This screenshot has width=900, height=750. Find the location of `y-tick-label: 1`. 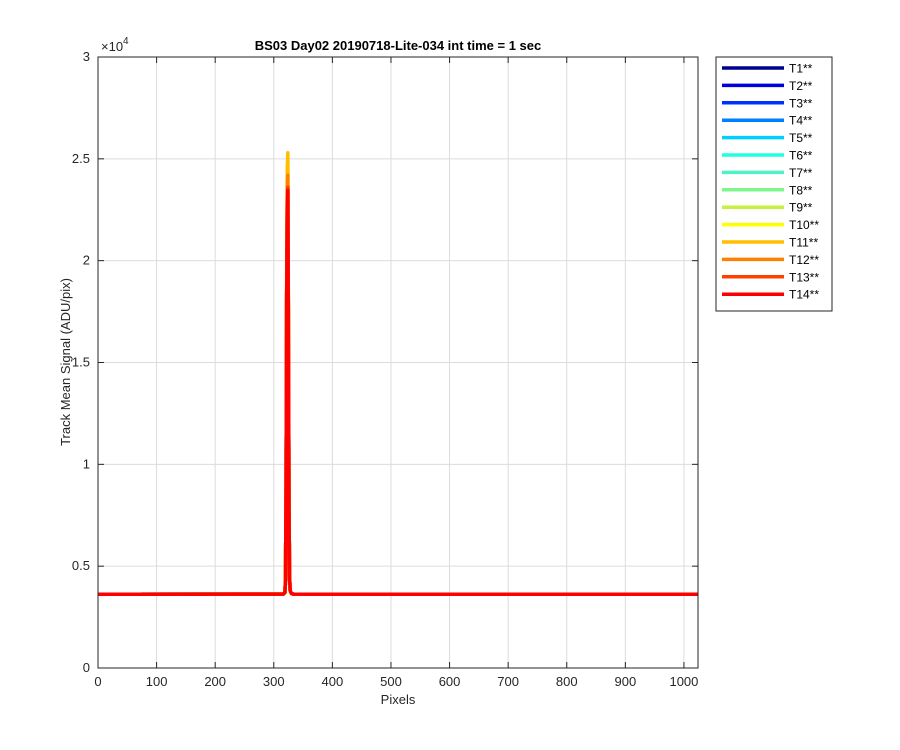

y-tick-label: 1 is located at coordinates (86, 463).